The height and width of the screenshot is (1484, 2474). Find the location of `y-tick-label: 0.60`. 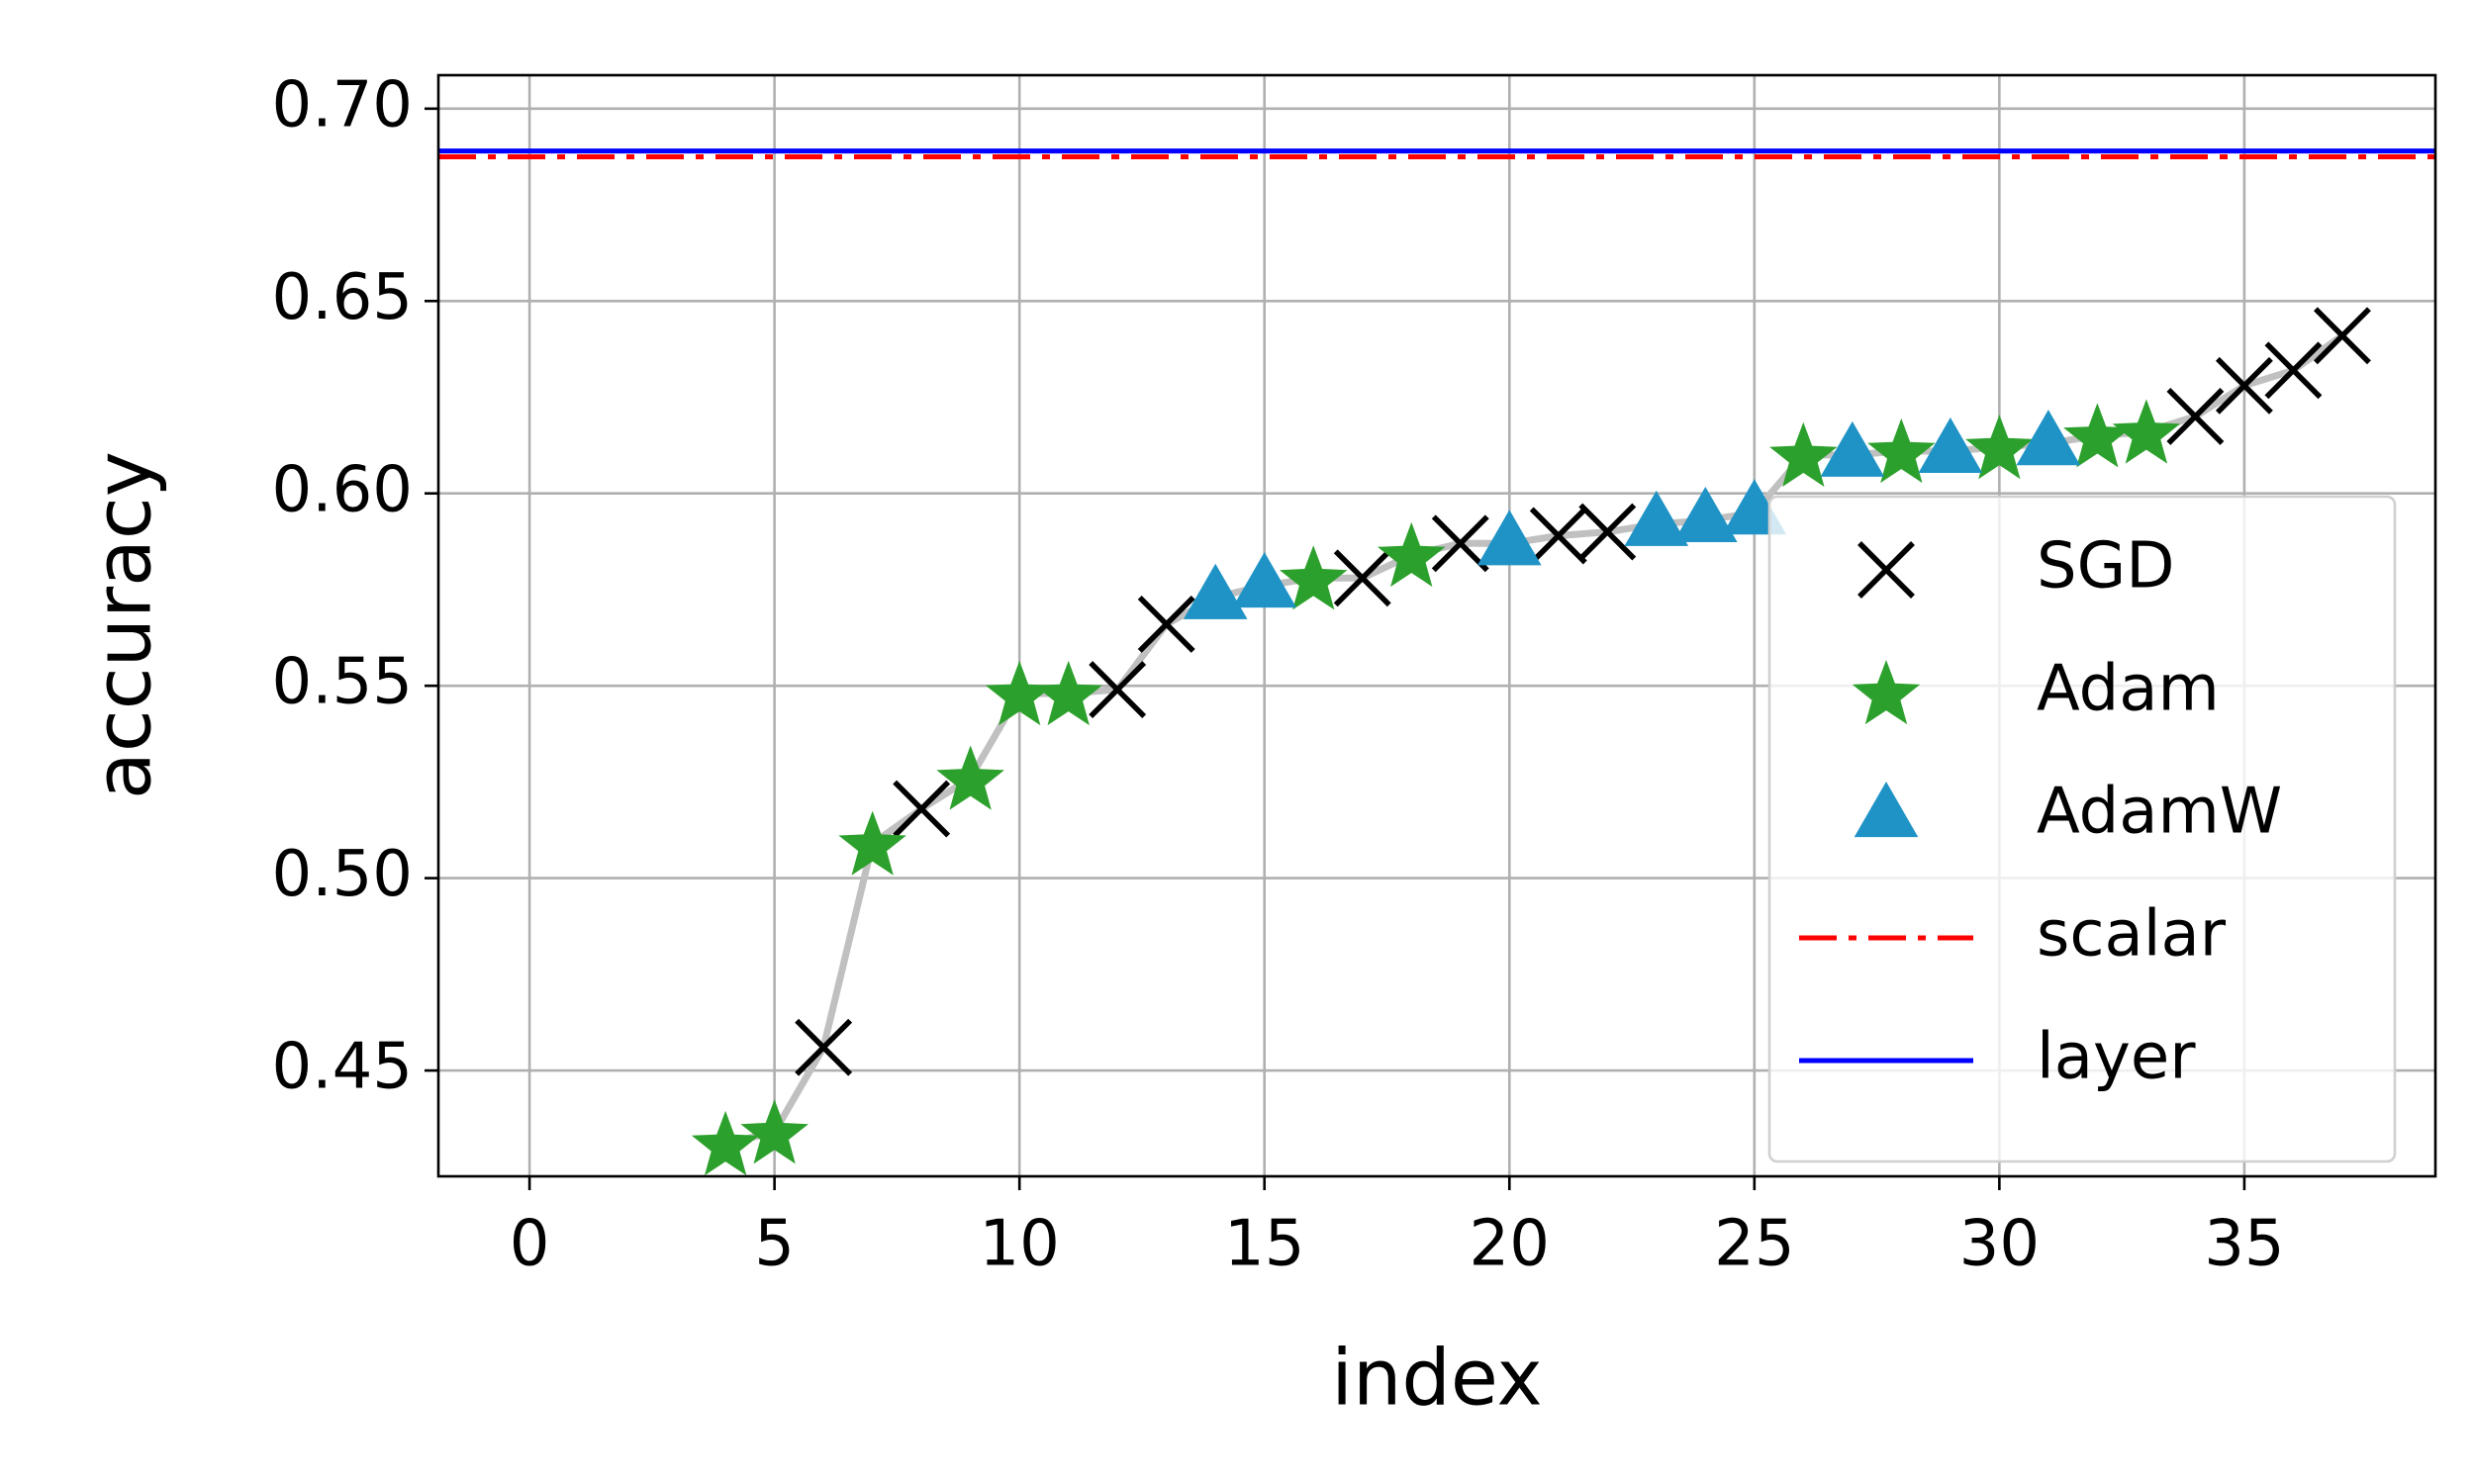

y-tick-label: 0.60 is located at coordinates (343, 489).